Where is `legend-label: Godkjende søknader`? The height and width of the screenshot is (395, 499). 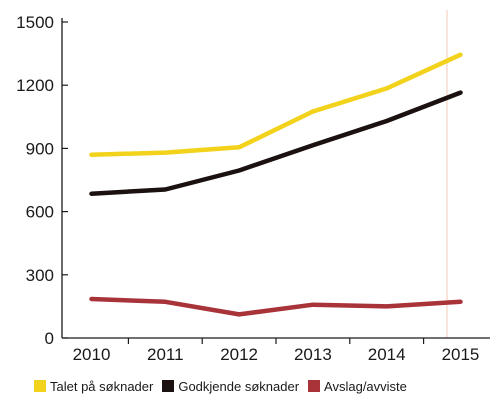 legend-label: Godkjende søknader is located at coordinates (239, 386).